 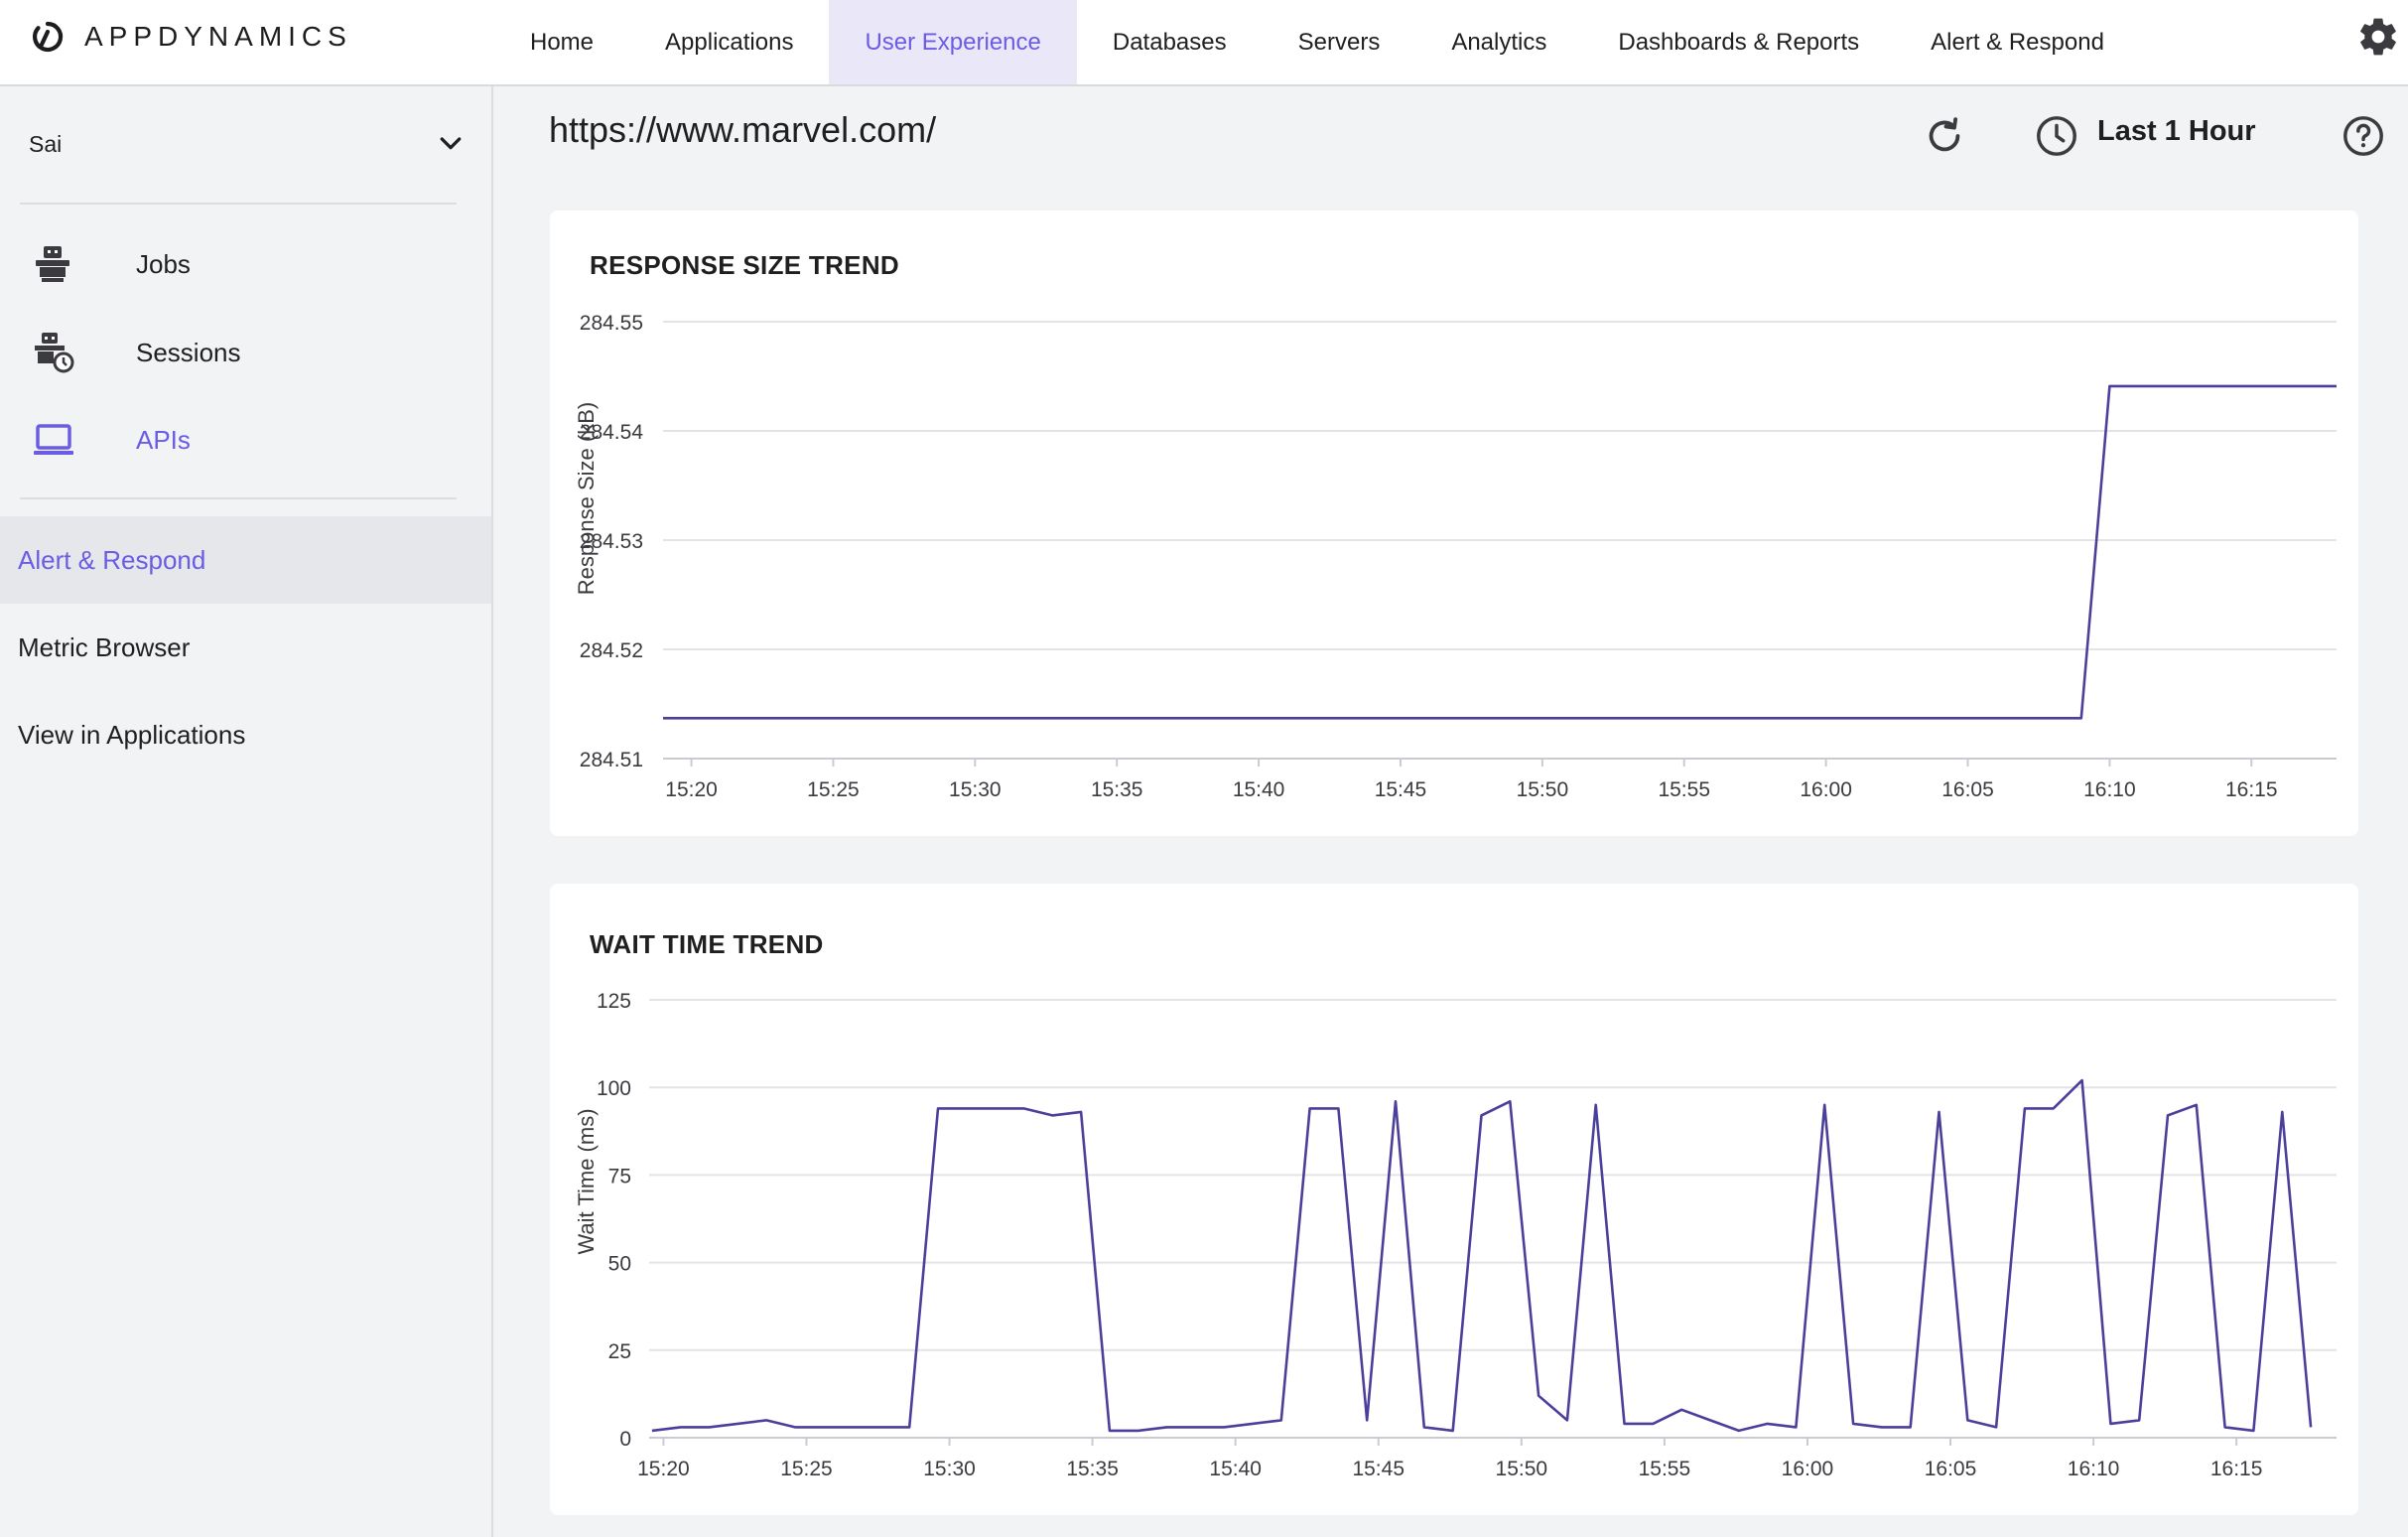 I want to click on nav-applications: Applications, so click(x=730, y=42).